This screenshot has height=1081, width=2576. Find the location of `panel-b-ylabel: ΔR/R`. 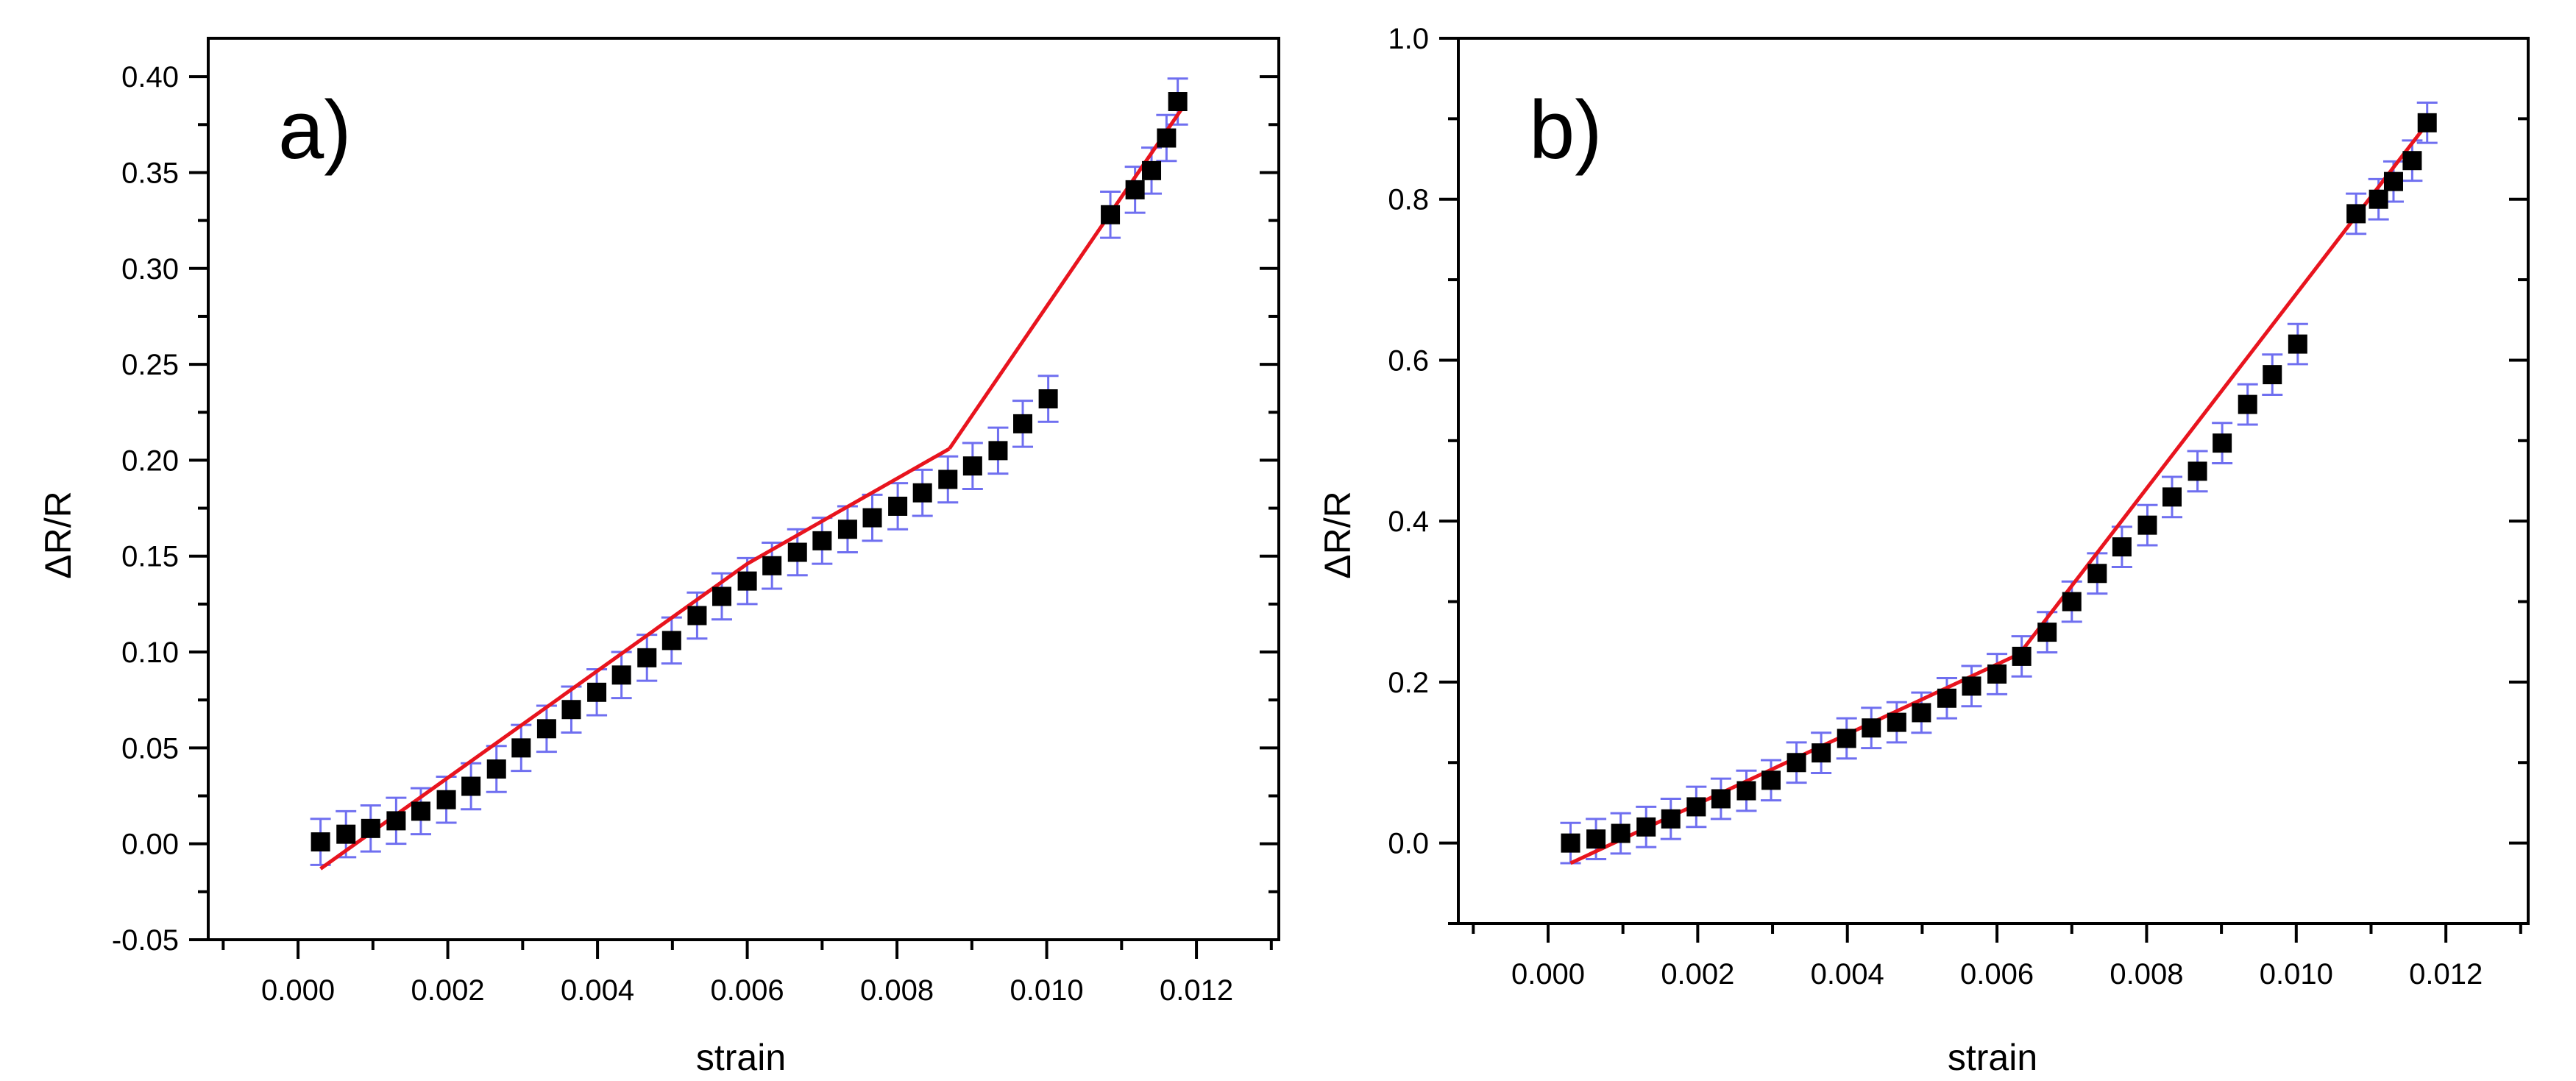

panel-b-ylabel: ΔR/R is located at coordinates (1337, 535).